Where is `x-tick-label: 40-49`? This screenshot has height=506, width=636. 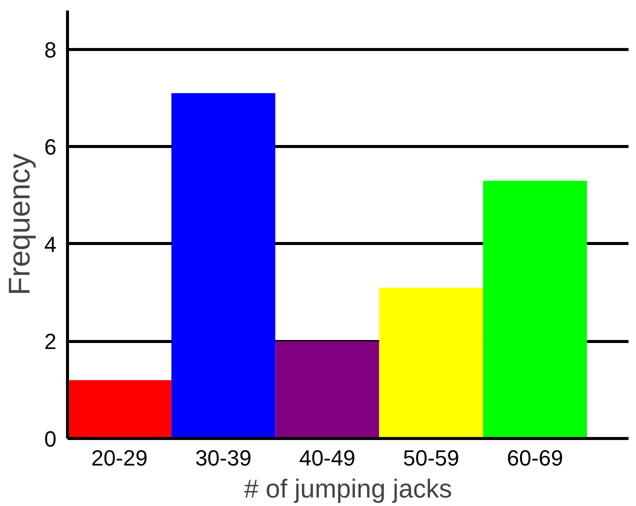
x-tick-label: 40-49 is located at coordinates (327, 458).